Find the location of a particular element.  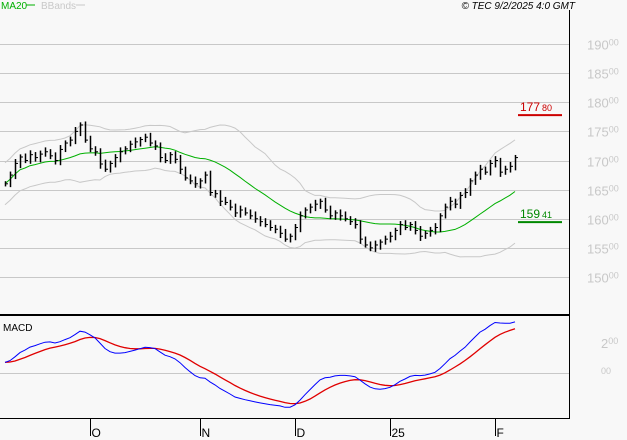

x-tick-label: D is located at coordinates (301, 433).